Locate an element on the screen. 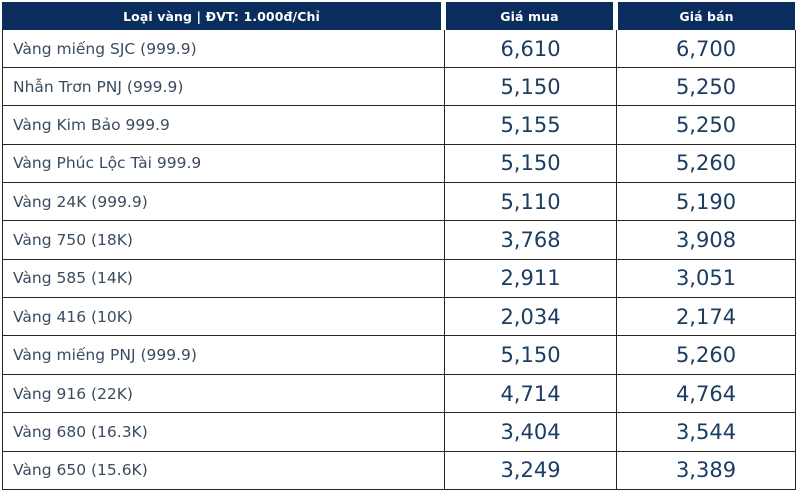  gold-type-cell: Nhẫn Trơn PNJ (999.9) is located at coordinates (223, 87).